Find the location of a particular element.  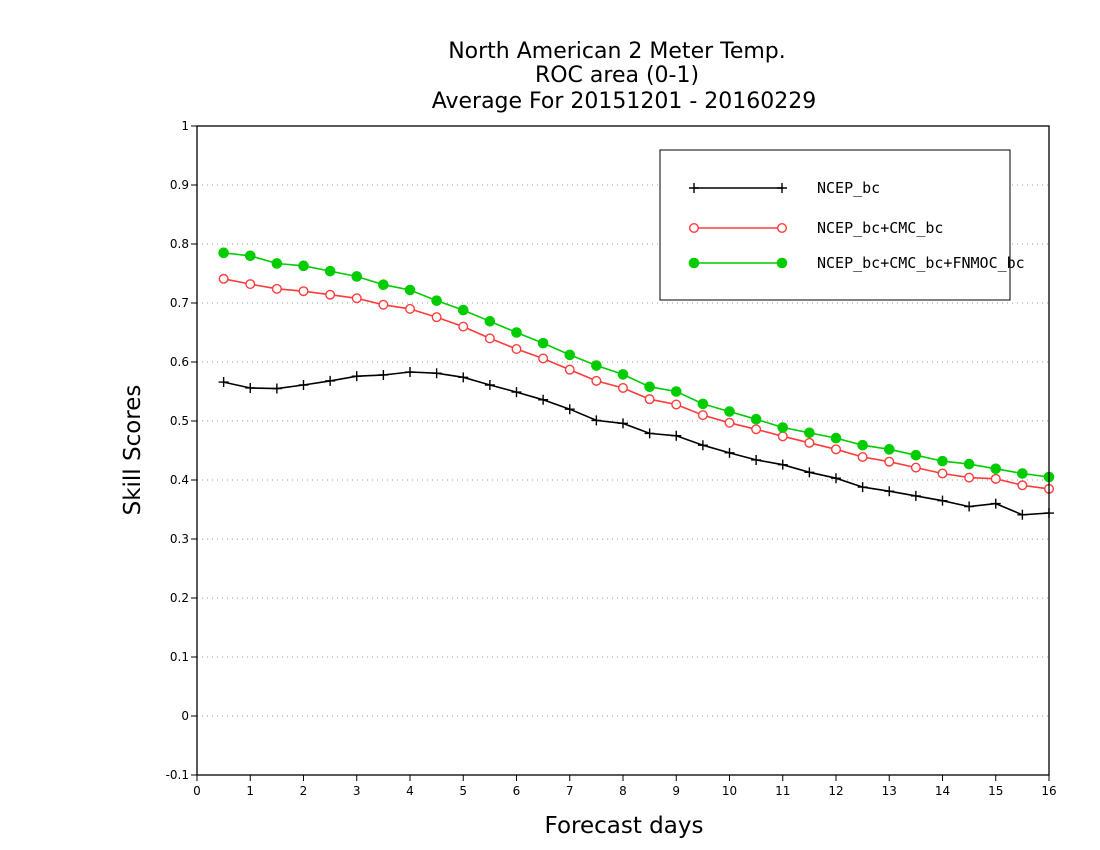

x-tick-label: 10 is located at coordinates (729, 791).